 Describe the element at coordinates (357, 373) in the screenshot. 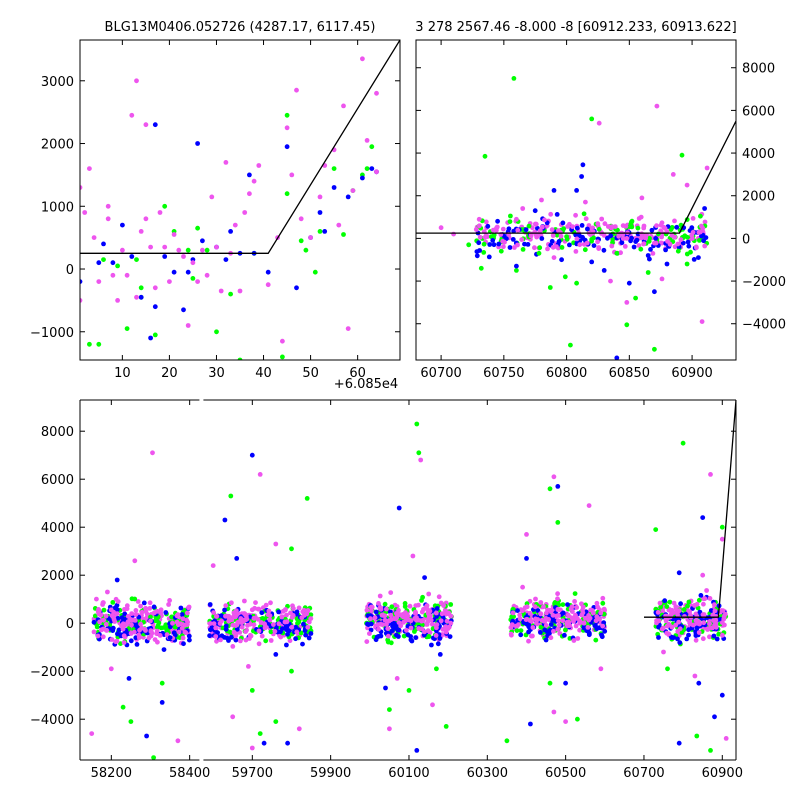

I see `top-left-x-tick-label: 60` at that location.